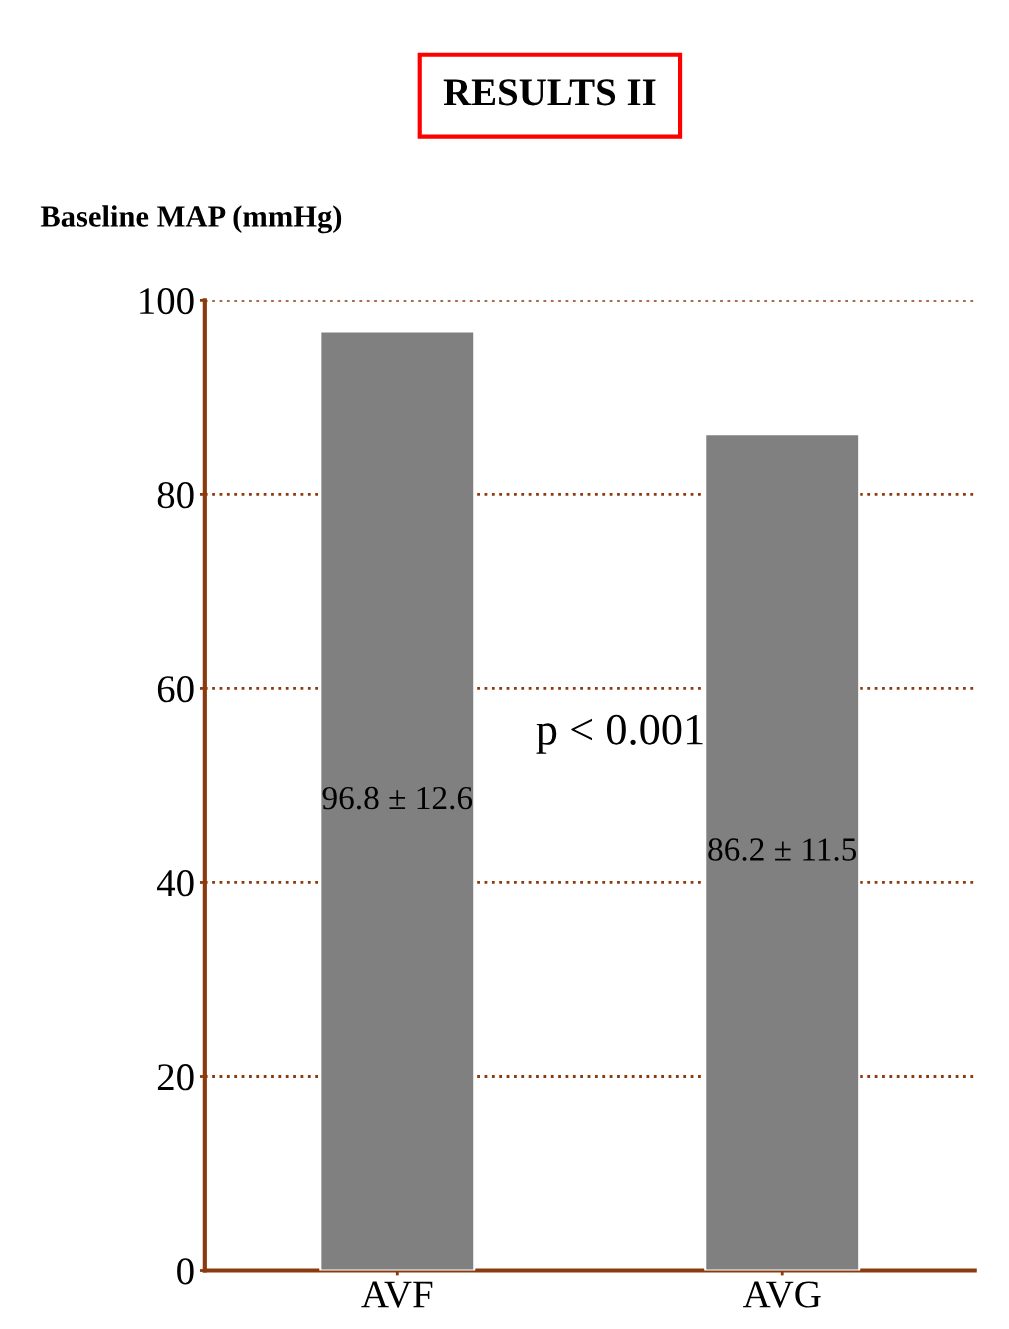  Describe the element at coordinates (175, 883) in the screenshot. I see `y-tick-label: 40` at that location.